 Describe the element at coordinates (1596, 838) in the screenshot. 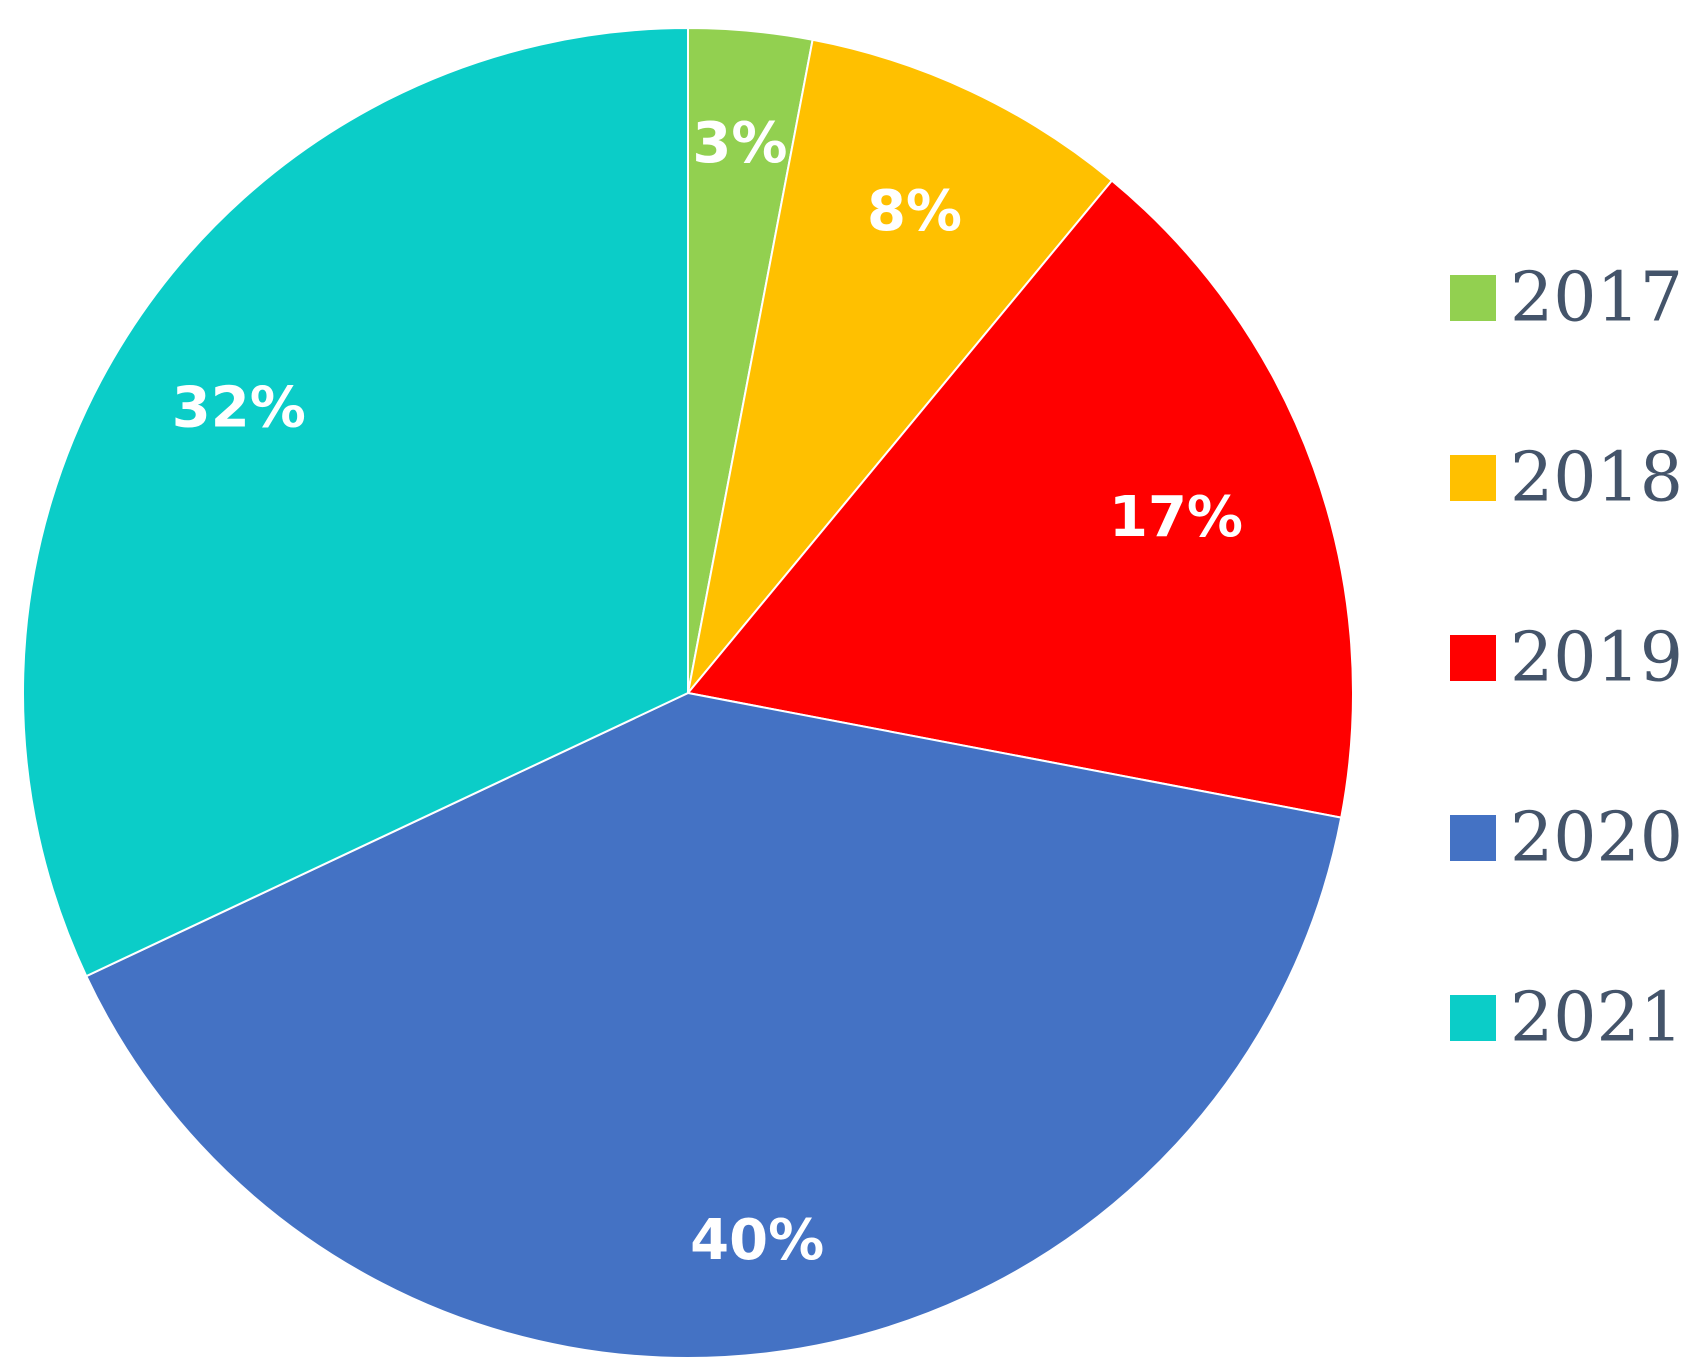

I see `legend-label-2020: 2020` at that location.